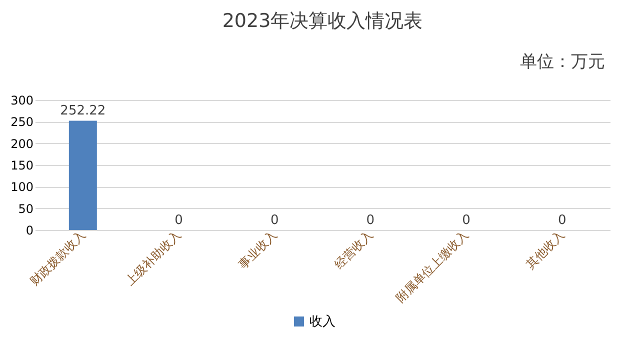  I want to click on data-label: 252.22, so click(83, 111).